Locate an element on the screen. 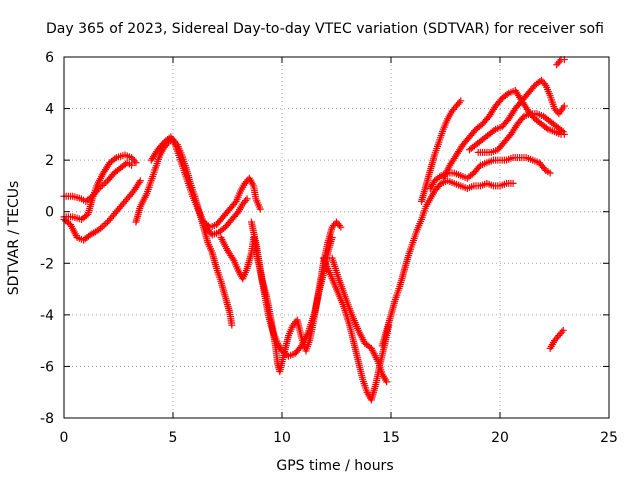 The width and height of the screenshot is (640, 480). y-tick-label: -8 is located at coordinates (47, 419).